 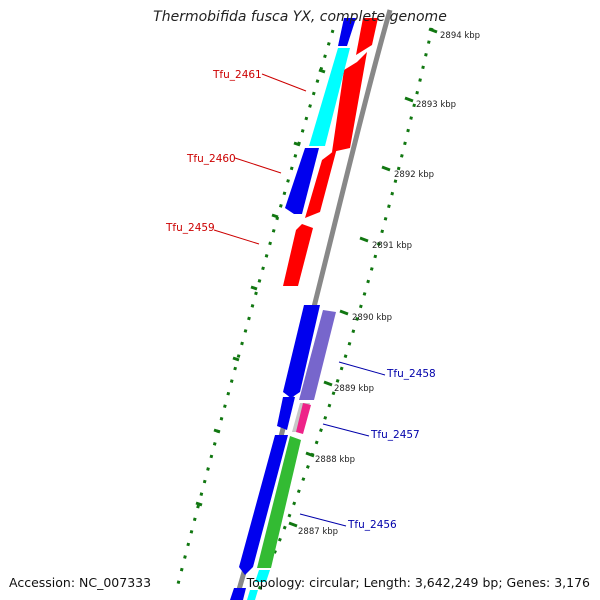 What do you see at coordinates (335, 460) in the screenshot?
I see `ruler-label: 2888 kbp` at bounding box center [335, 460].